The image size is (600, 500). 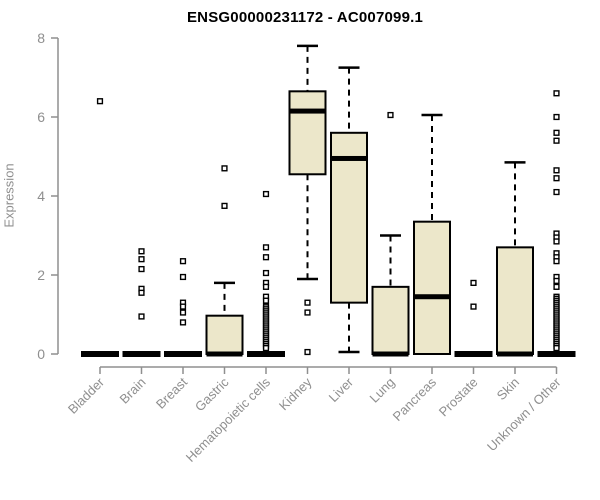 What do you see at coordinates (390, 354) in the screenshot?
I see `median-line-lung` at bounding box center [390, 354].